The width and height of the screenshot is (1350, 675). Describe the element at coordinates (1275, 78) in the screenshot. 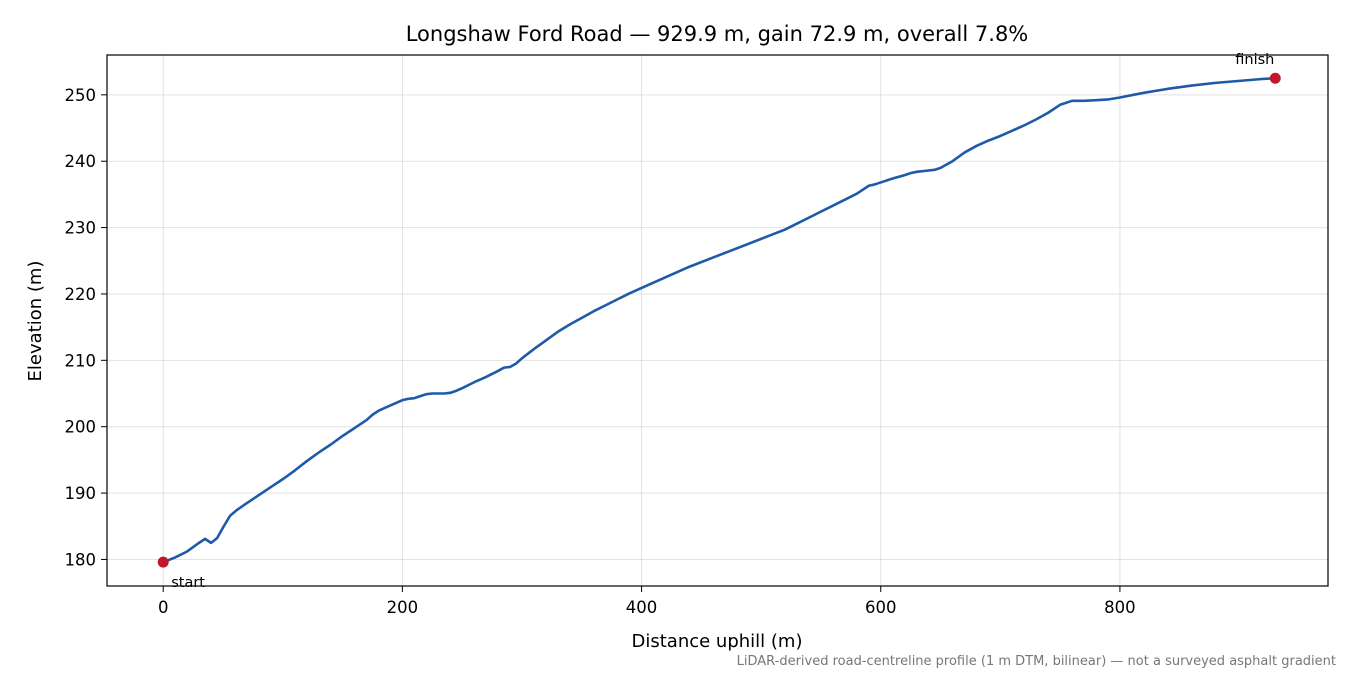

I see `finish-marker` at that location.